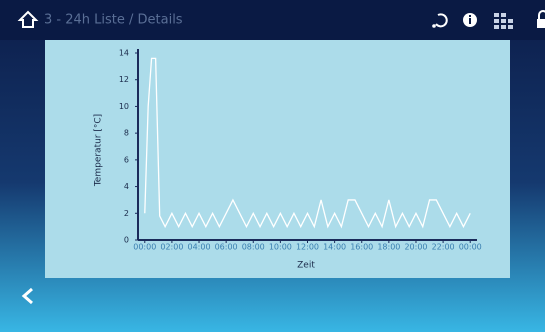 The image size is (545, 336). I want to click on history-dot, so click(434, 26).